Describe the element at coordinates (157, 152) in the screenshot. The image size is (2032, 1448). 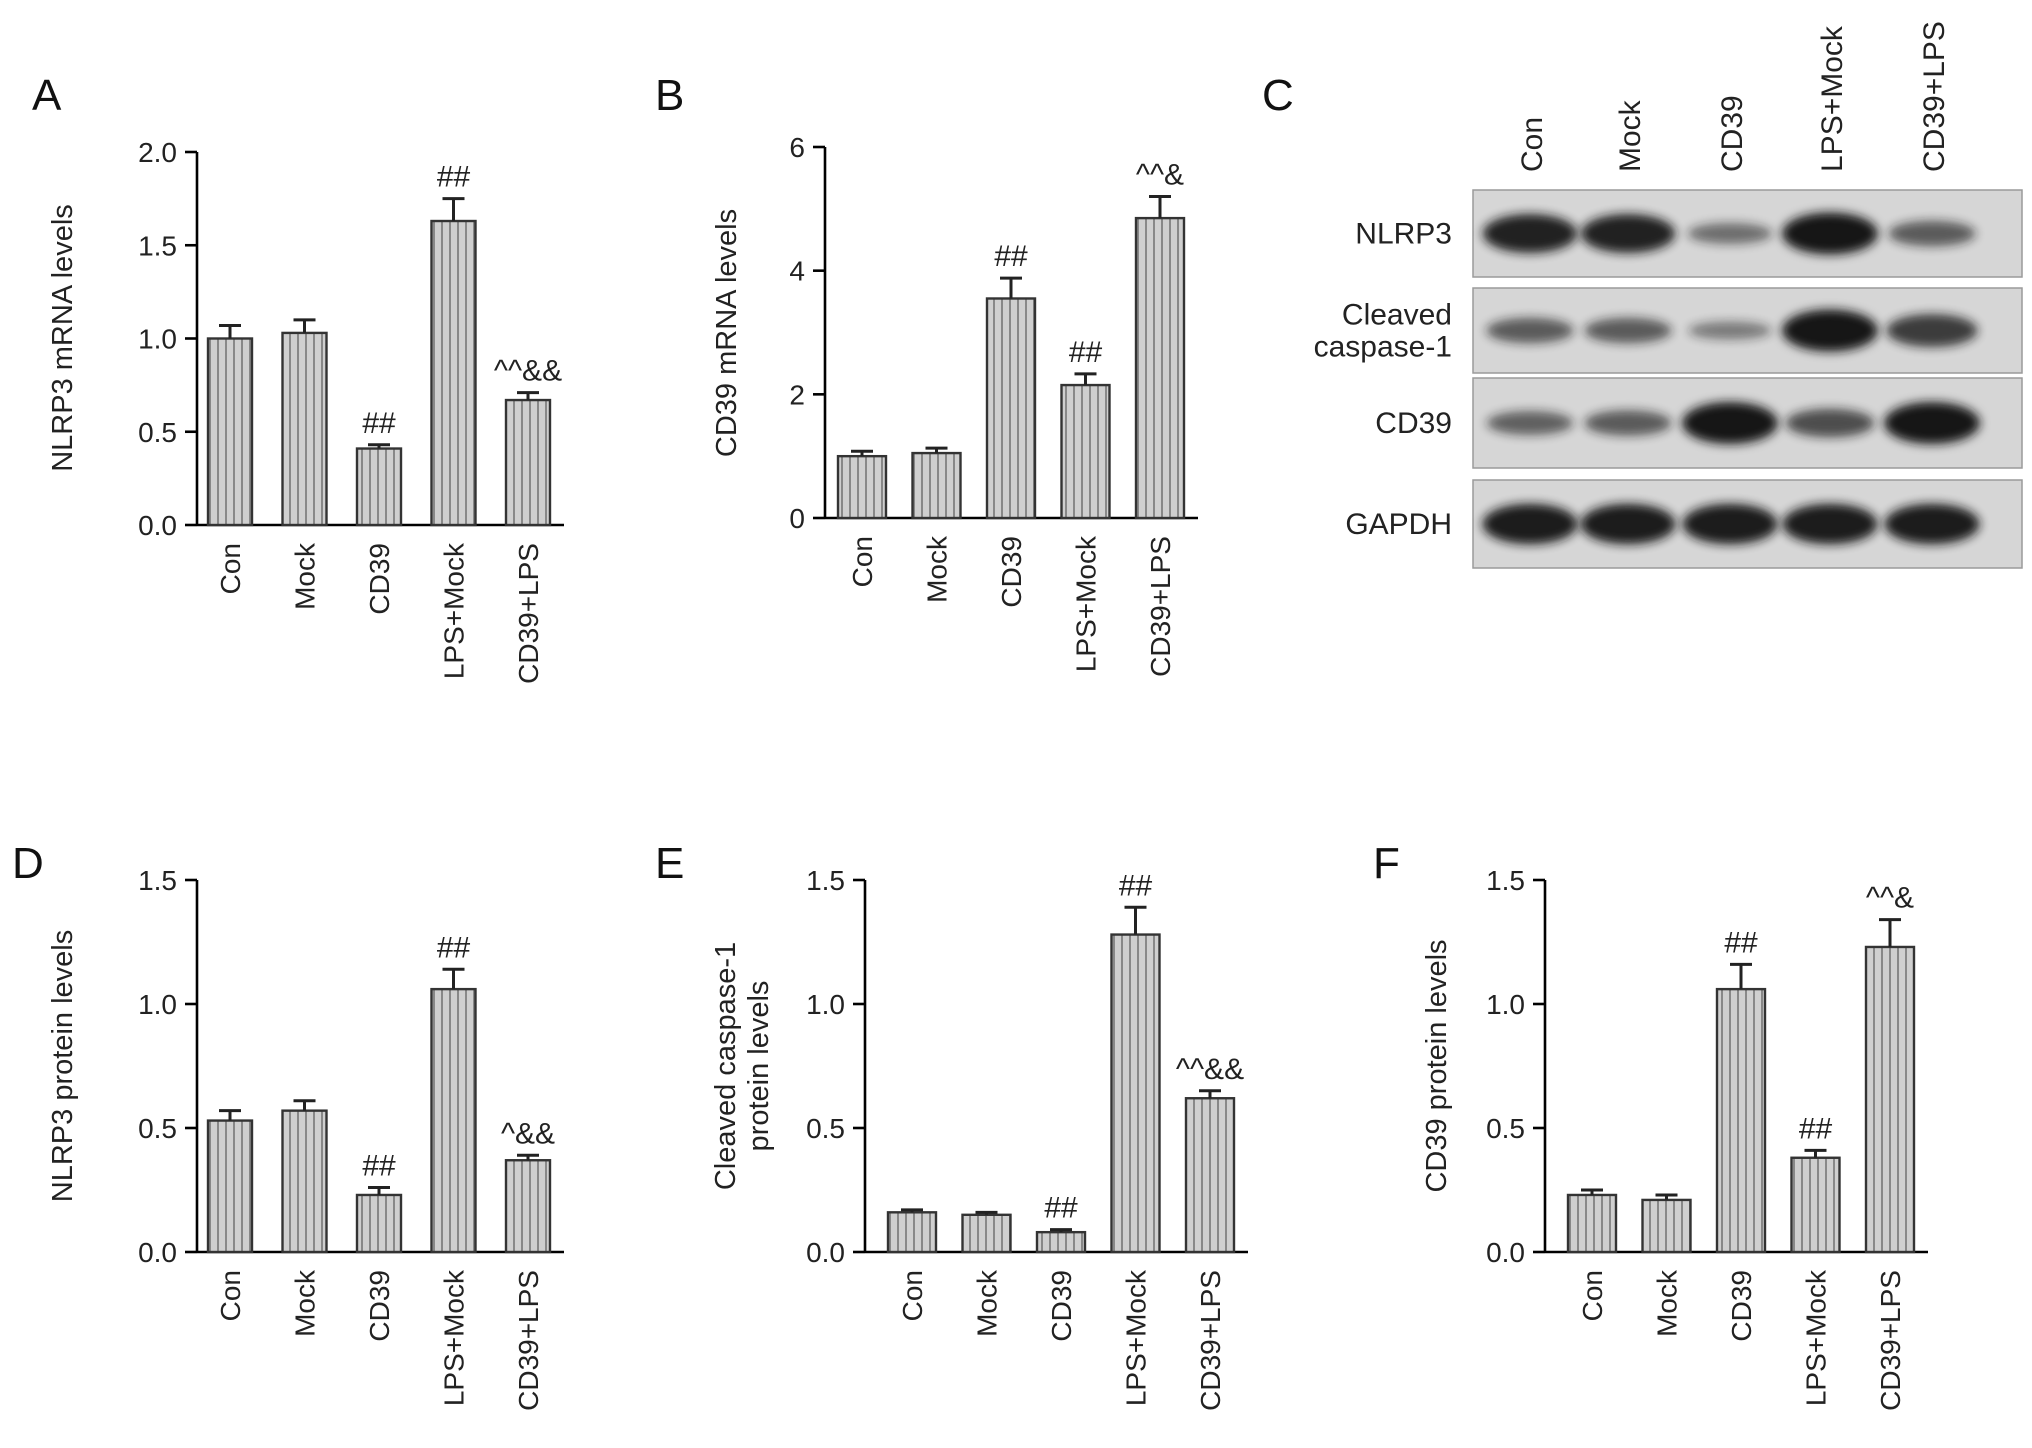
I see `y-tick-label: 2.0` at that location.